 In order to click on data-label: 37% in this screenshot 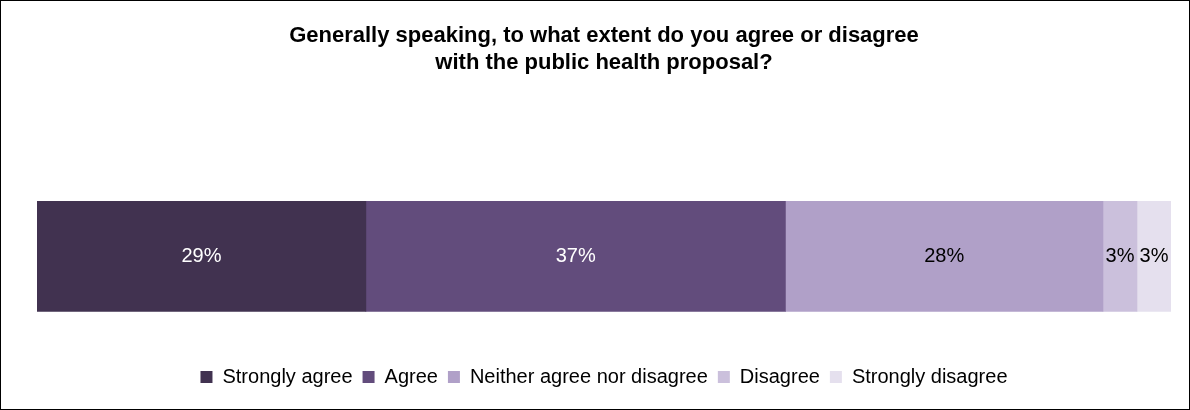, I will do `click(575, 254)`.